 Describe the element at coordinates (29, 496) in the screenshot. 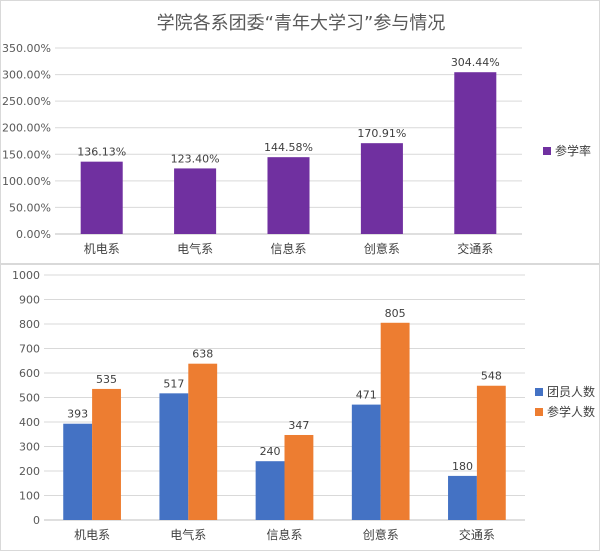

I see `y-tick-label: 100` at that location.